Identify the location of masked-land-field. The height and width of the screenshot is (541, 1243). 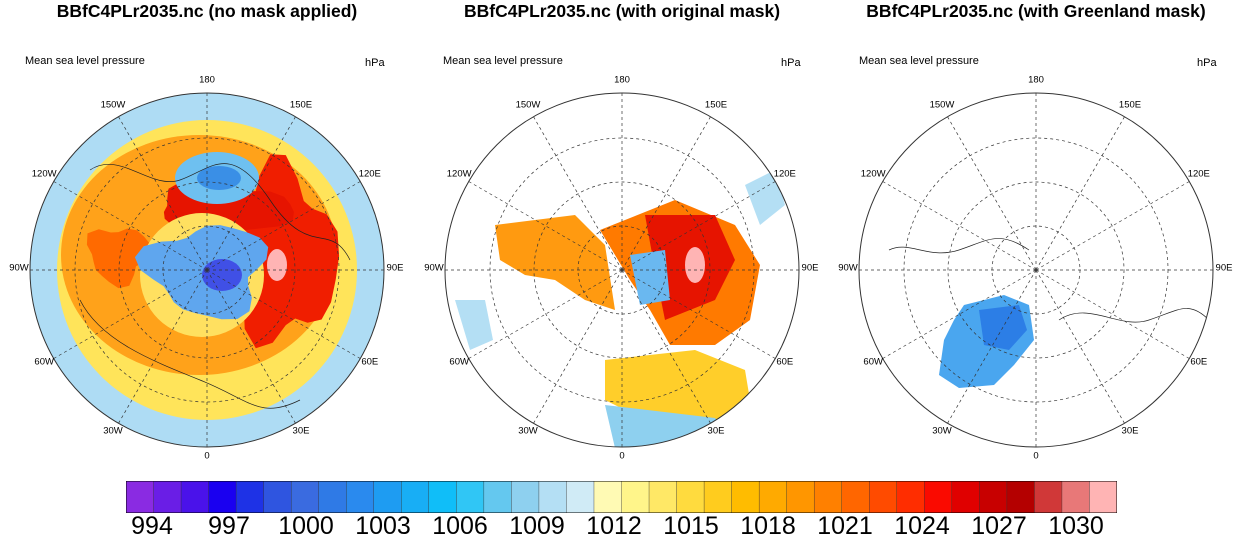
(620, 308).